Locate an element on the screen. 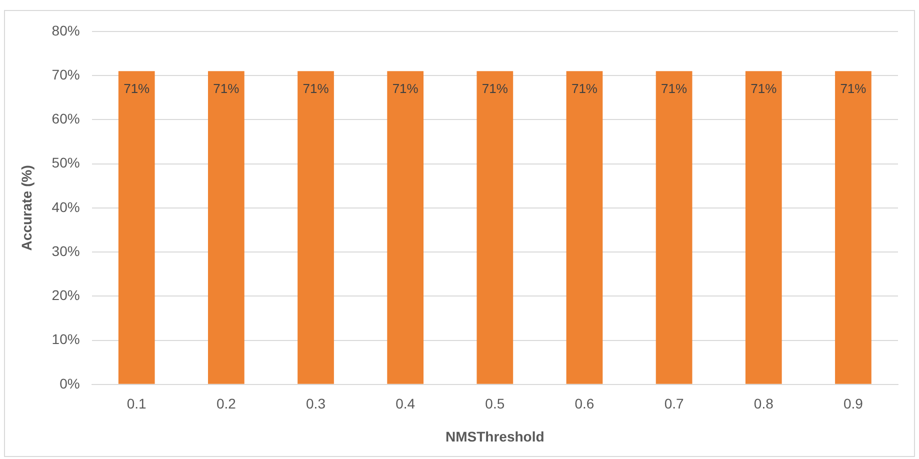 This screenshot has height=459, width=919. y-tick-label: 30% is located at coordinates (66, 250).